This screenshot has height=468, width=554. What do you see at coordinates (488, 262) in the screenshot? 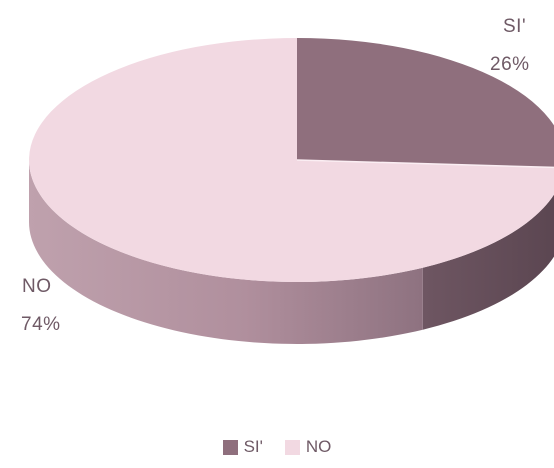
I see `pie-side-shadow` at bounding box center [488, 262].